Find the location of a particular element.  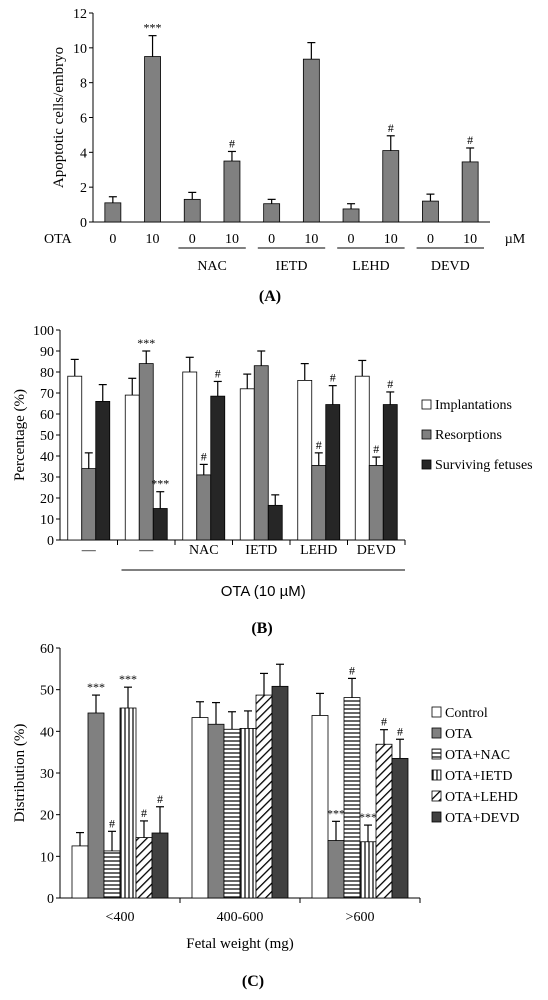

legend-entry: OTA+NAC is located at coordinates (477, 755).